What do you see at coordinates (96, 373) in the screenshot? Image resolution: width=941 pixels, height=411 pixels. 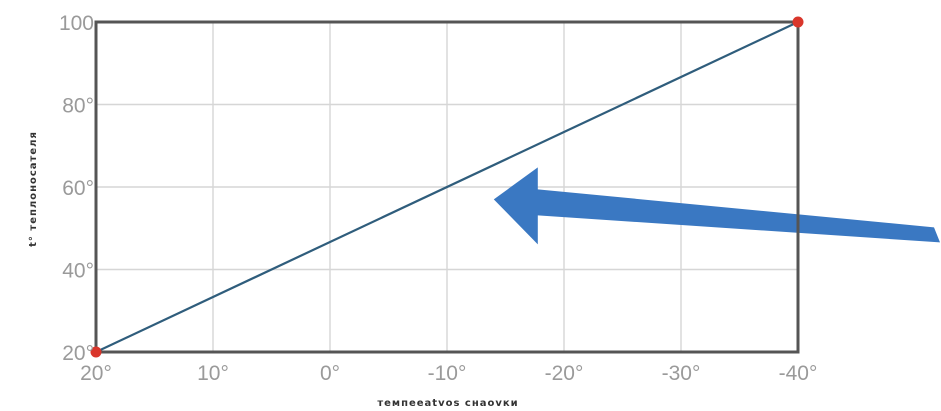 I see `x-tick-label: 20°` at bounding box center [96, 373].